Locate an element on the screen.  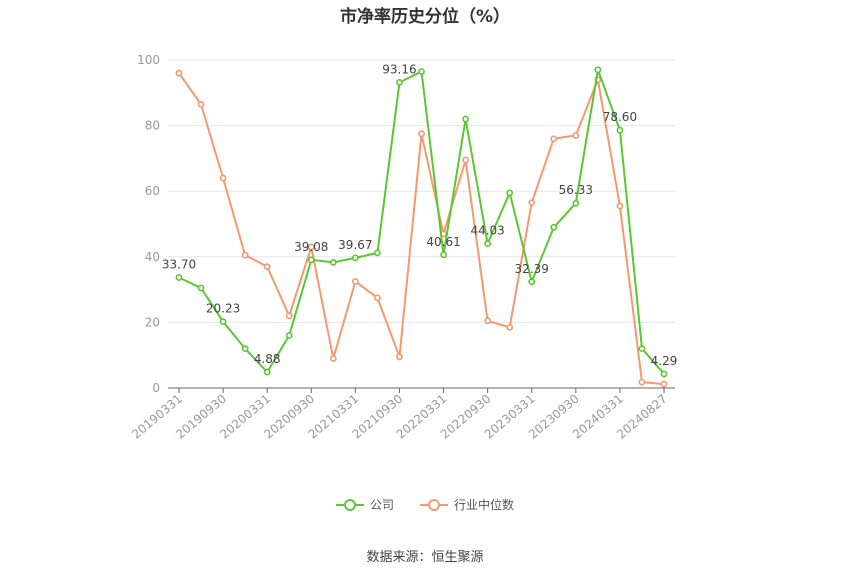
y-tick-label: 60 is located at coordinates (152, 191).